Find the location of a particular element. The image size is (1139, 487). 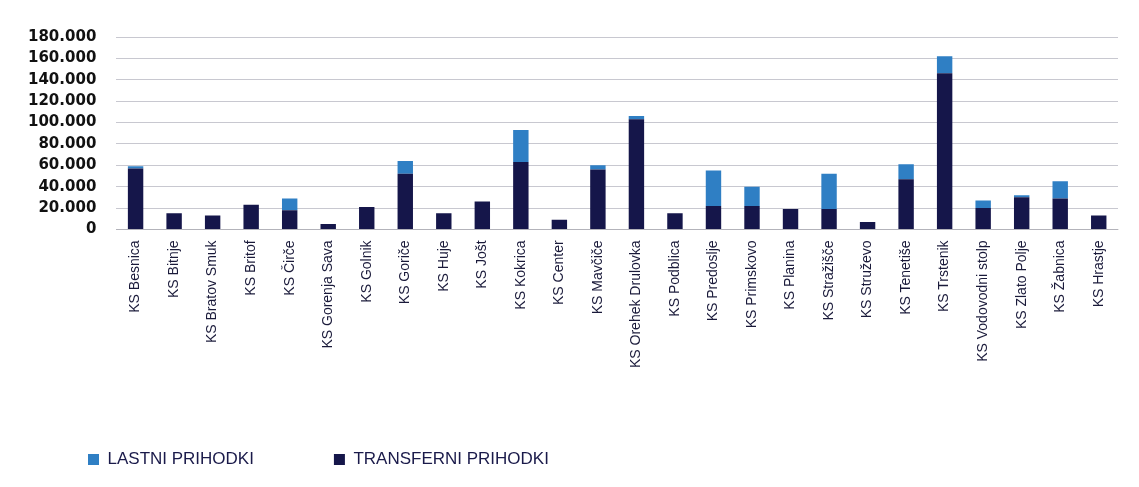

legend-label: LASTNI PRIHODKI is located at coordinates (180, 459).